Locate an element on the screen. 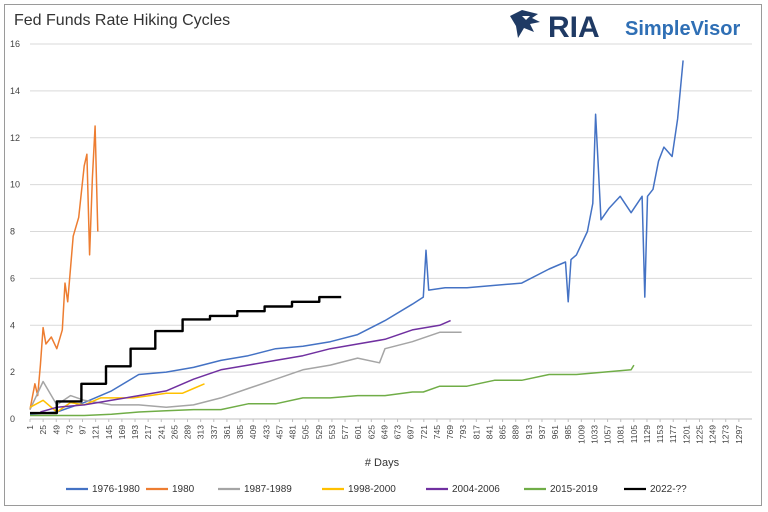 This screenshot has width=768, height=512. x-tick-label: 913 is located at coordinates (529, 432).